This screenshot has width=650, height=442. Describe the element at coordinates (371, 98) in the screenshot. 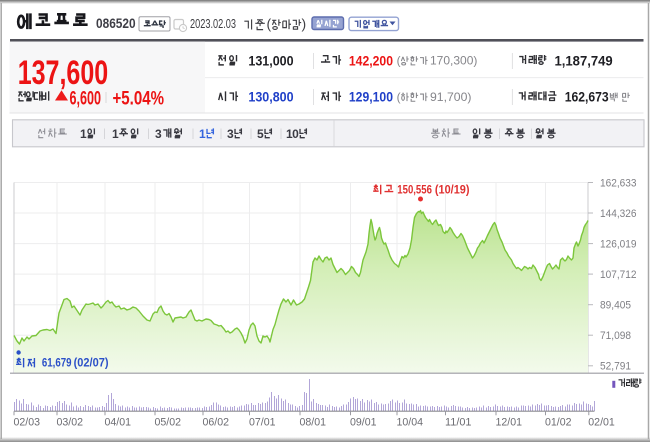

I see `svg-text: 129,100` at that location.